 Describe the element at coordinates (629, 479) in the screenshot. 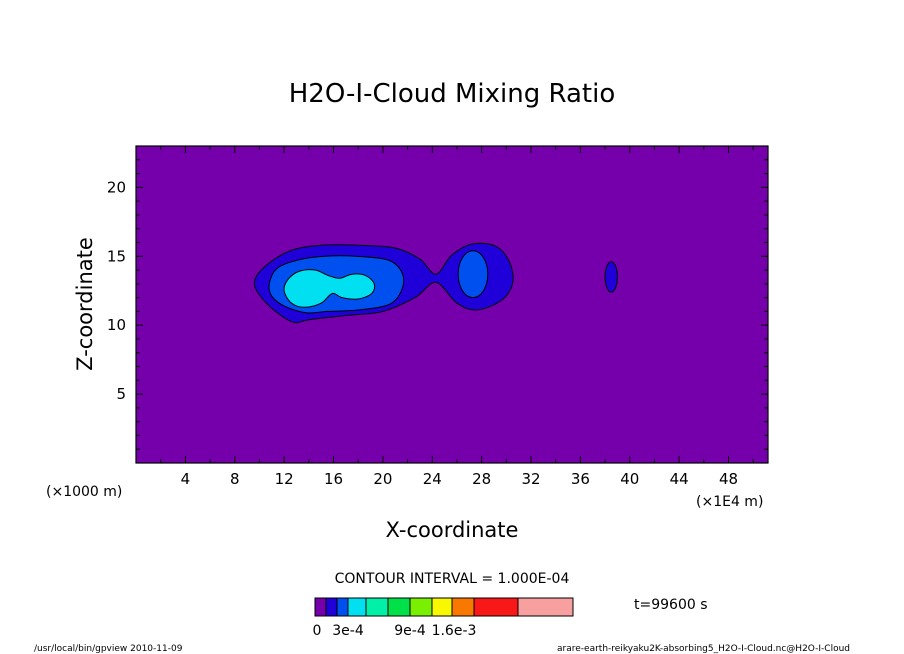

I see `x-tick-label: 40` at that location.